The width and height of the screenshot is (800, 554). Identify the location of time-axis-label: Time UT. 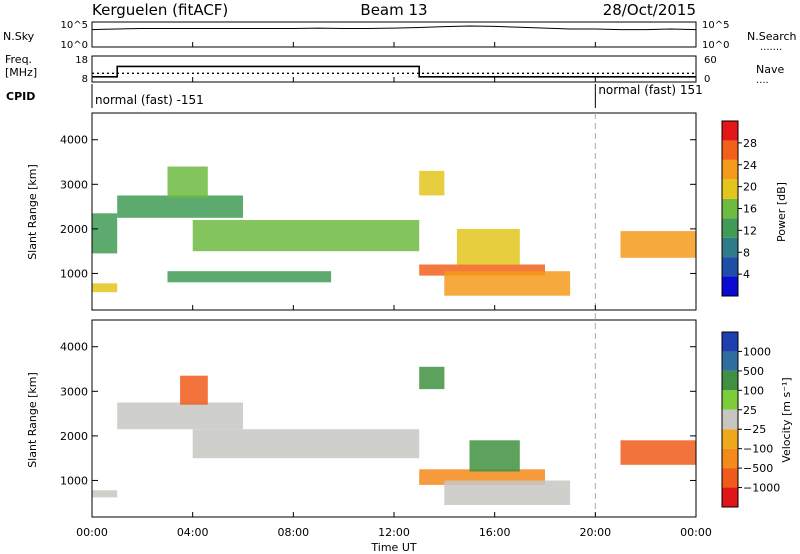
(393, 547).